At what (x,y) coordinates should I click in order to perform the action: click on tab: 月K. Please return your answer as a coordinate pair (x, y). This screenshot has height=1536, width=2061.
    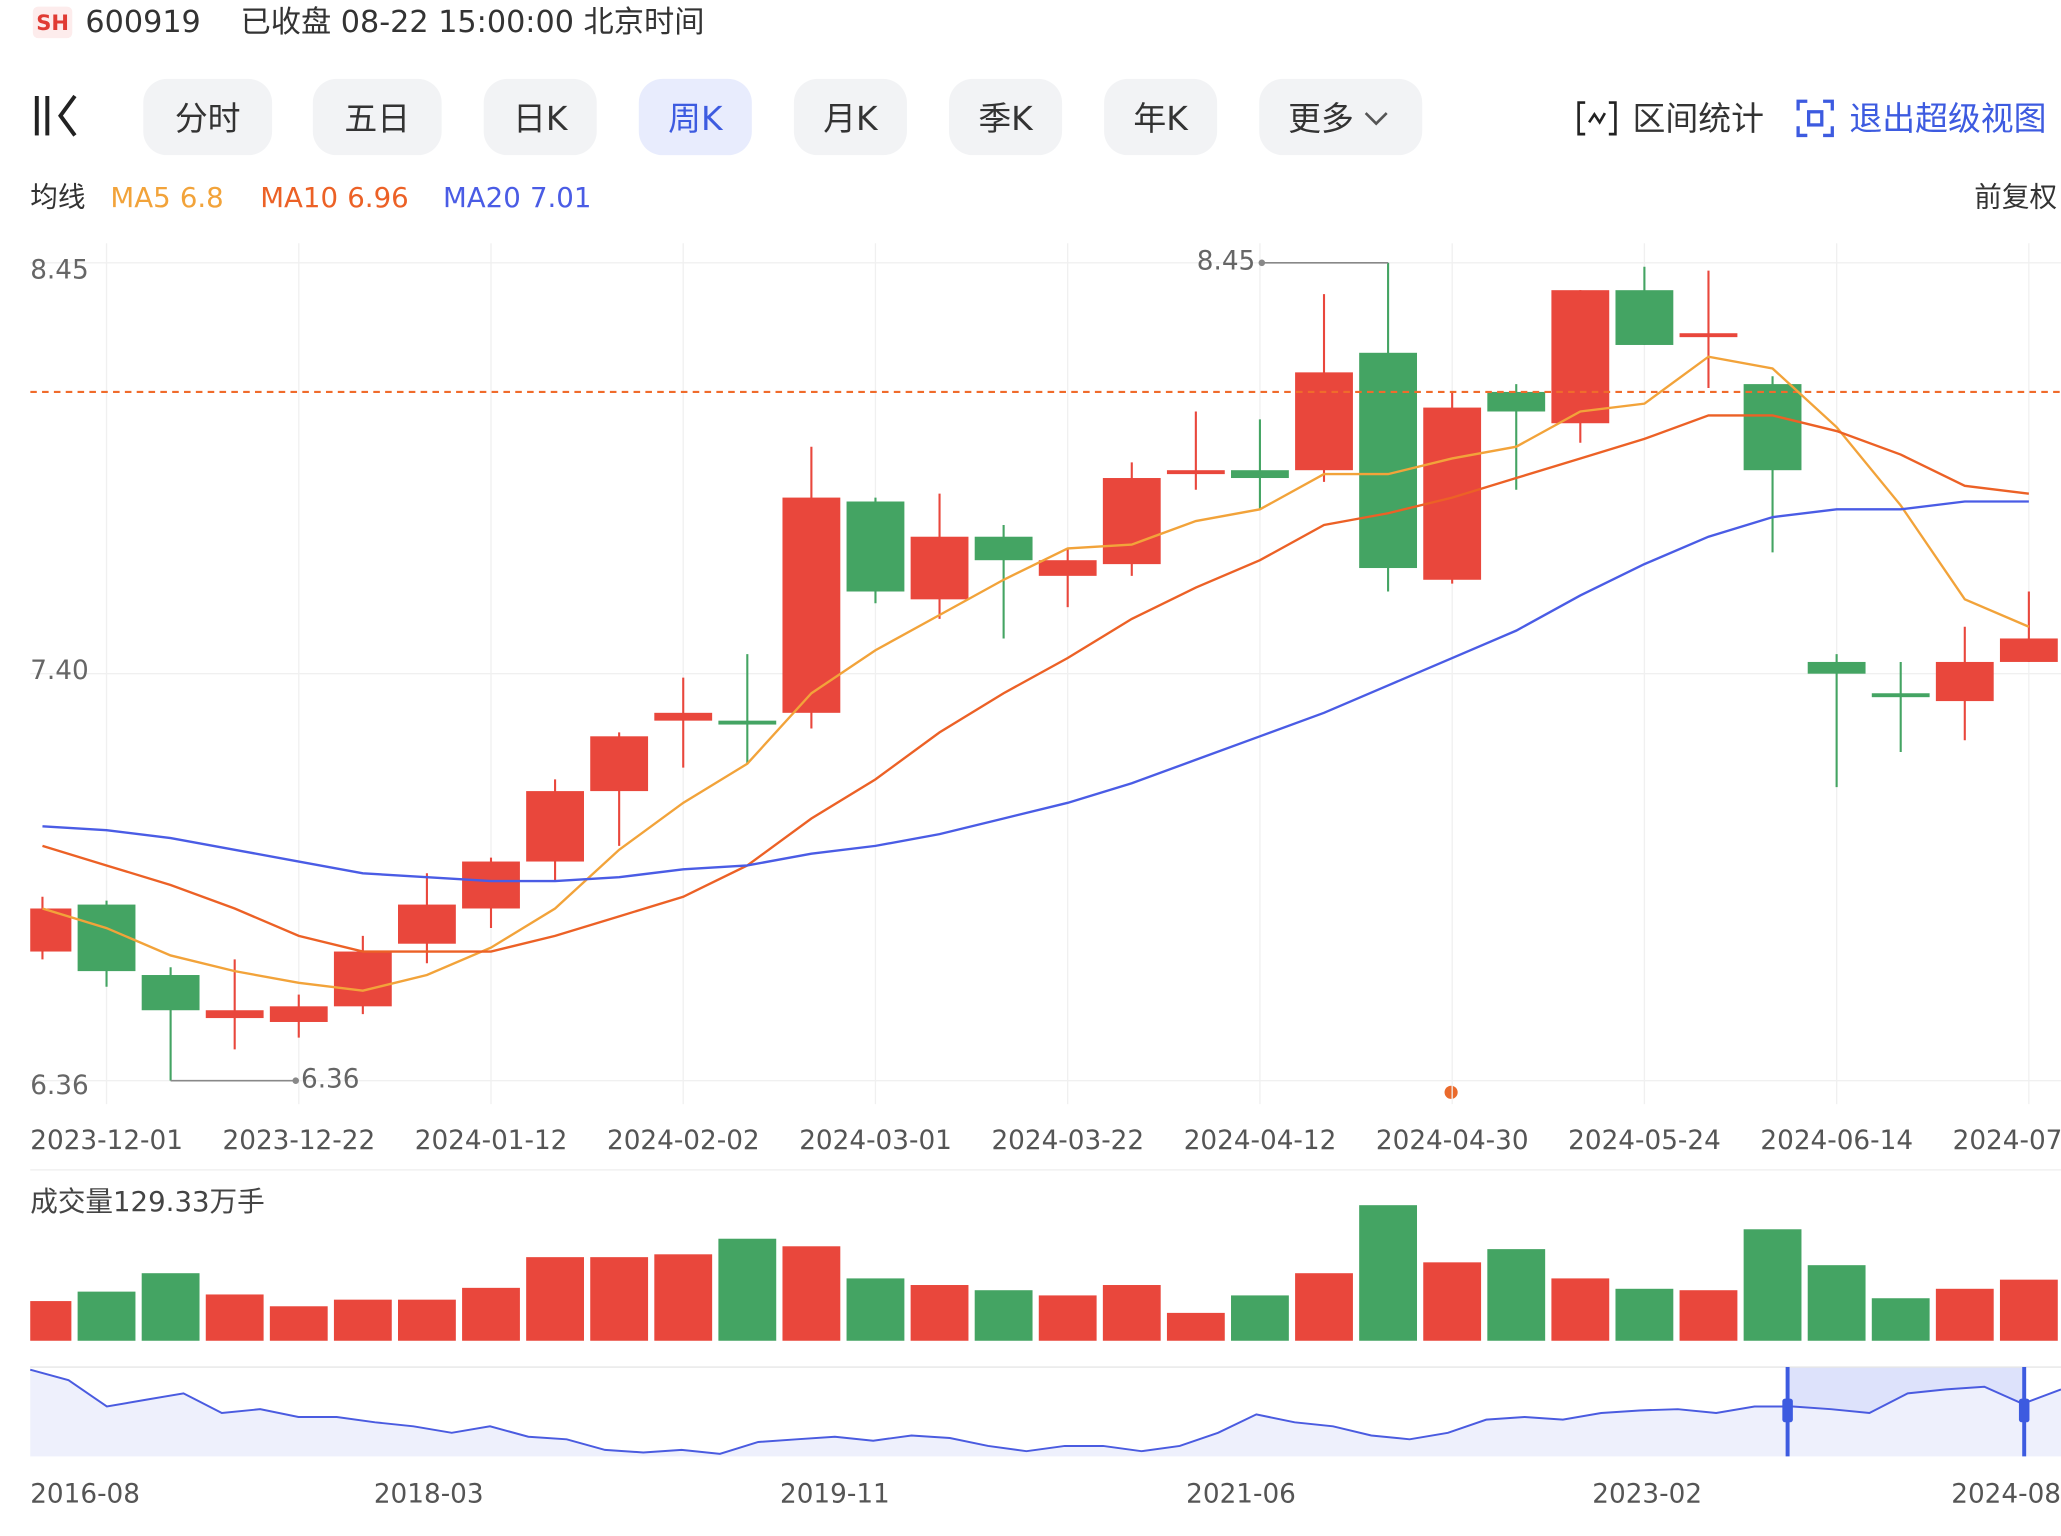
    Looking at the image, I should click on (851, 118).